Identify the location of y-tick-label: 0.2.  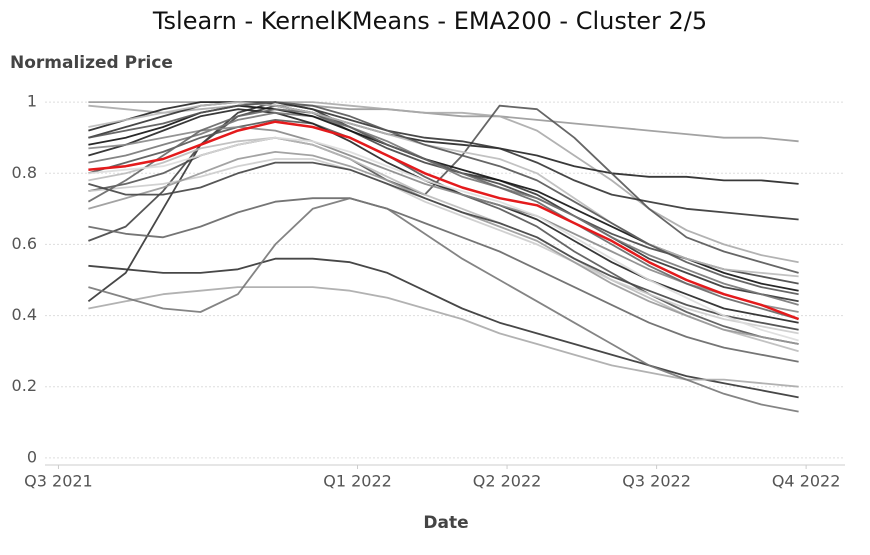
(24, 385).